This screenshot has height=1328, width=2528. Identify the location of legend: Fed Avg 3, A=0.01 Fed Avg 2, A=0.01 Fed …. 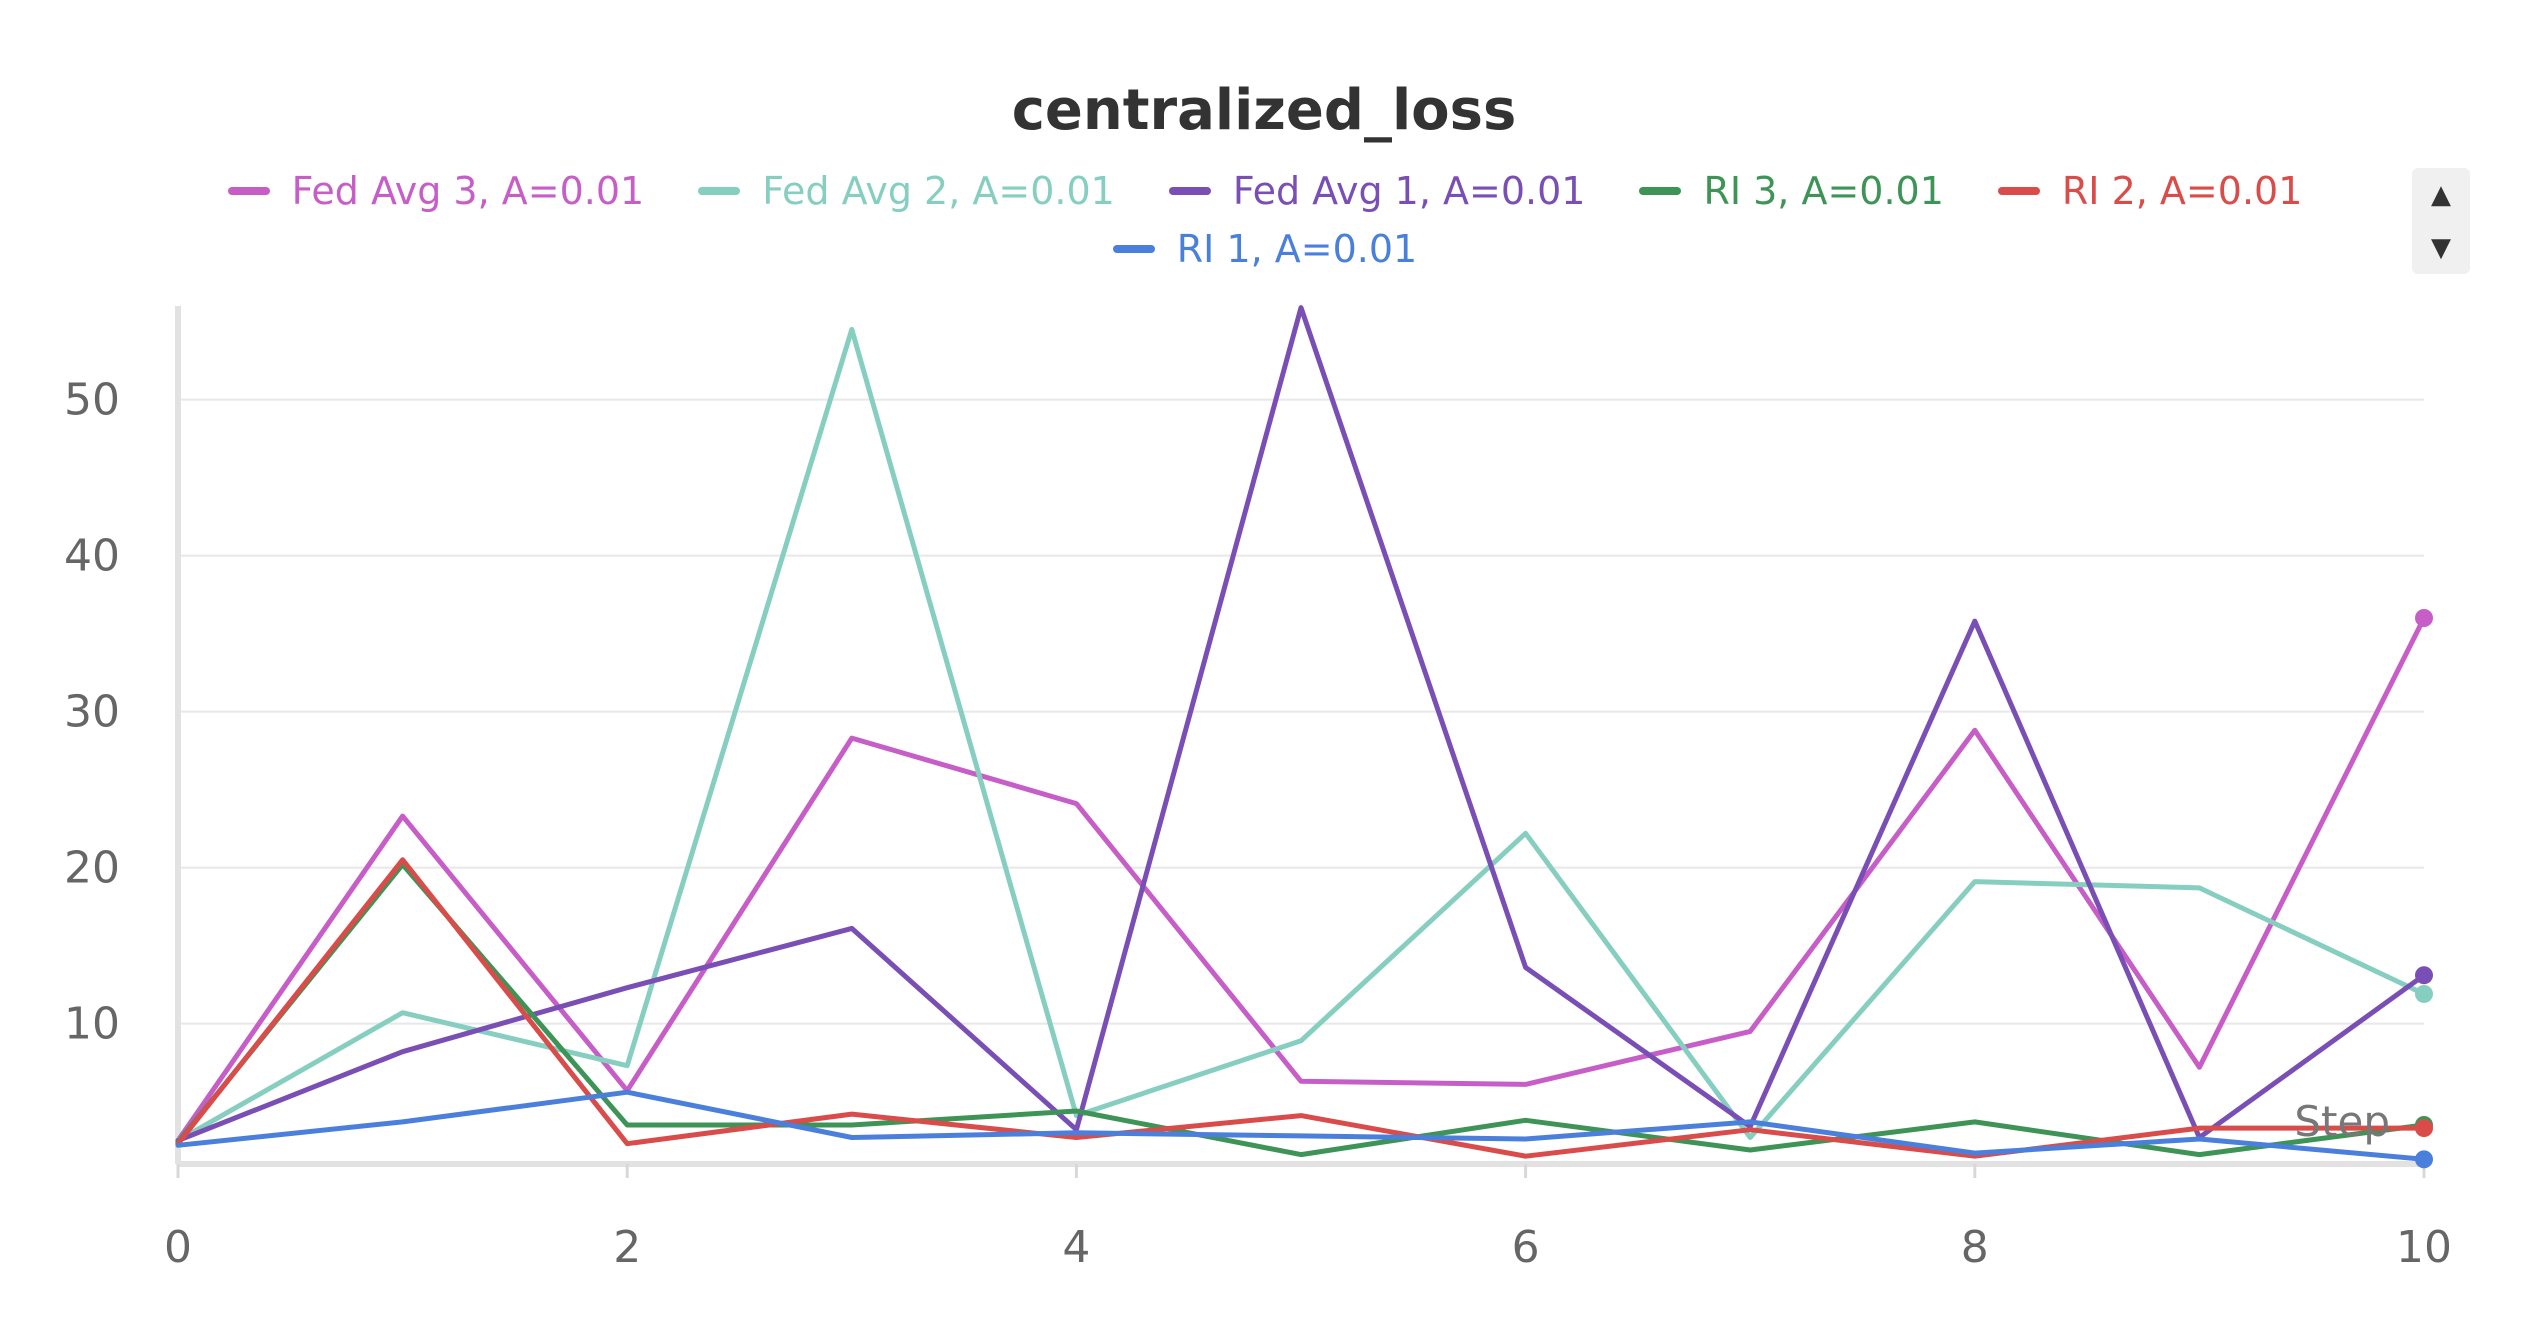
(1265, 220).